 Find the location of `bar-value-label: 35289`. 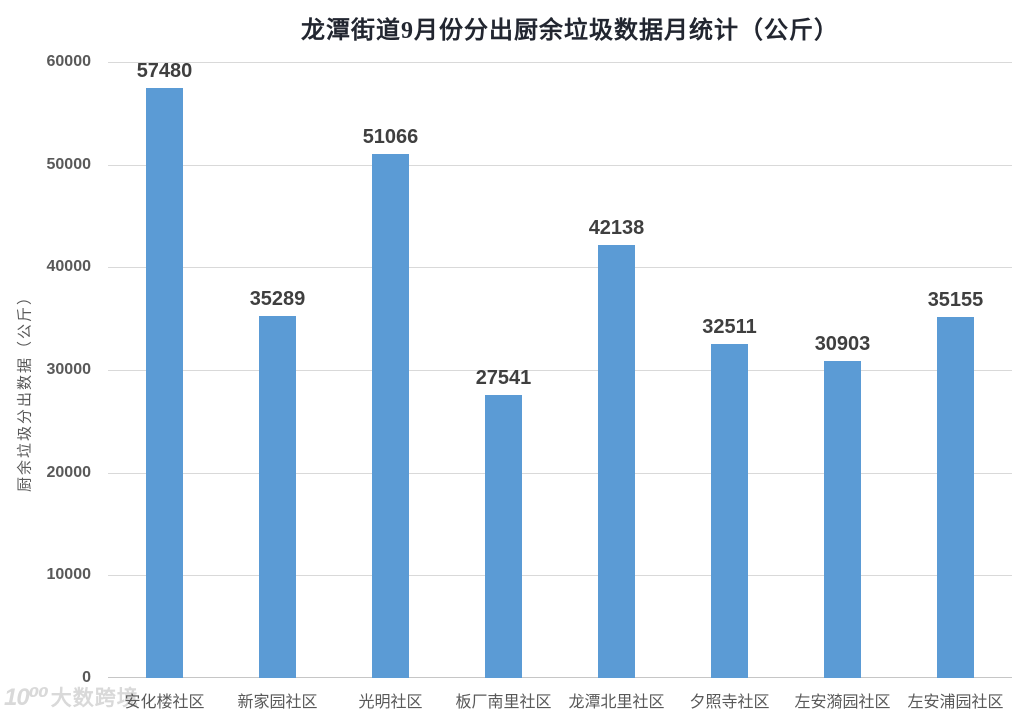

bar-value-label: 35289 is located at coordinates (277, 298).